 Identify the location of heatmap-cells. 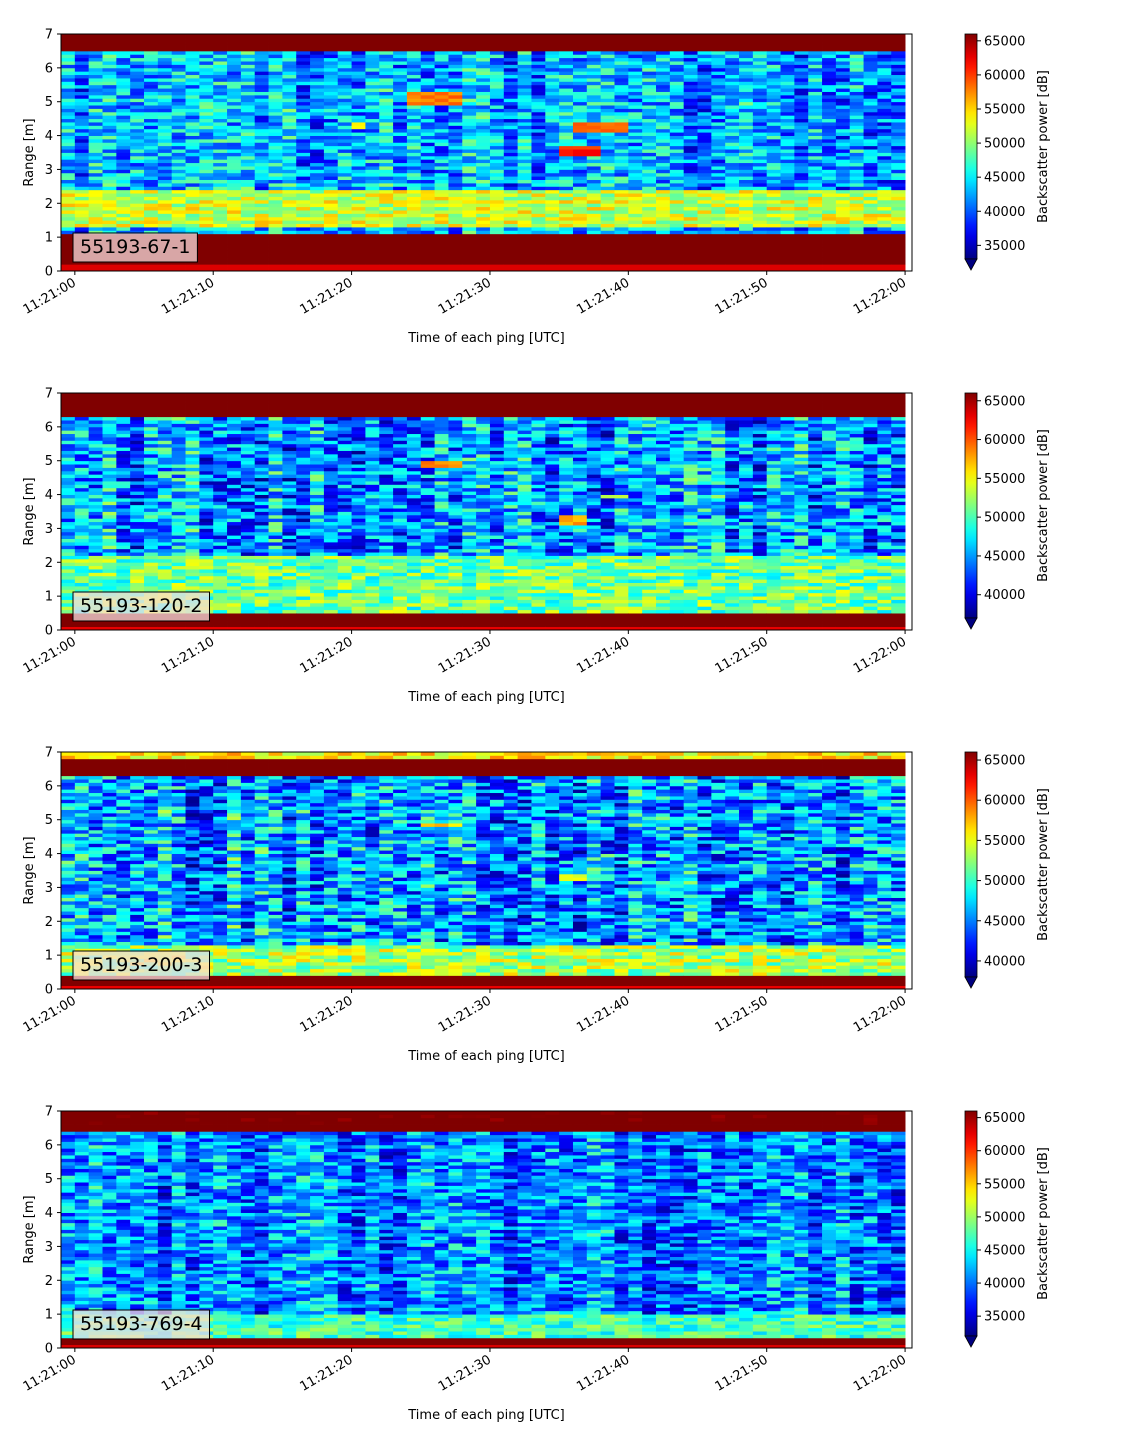
(483, 153).